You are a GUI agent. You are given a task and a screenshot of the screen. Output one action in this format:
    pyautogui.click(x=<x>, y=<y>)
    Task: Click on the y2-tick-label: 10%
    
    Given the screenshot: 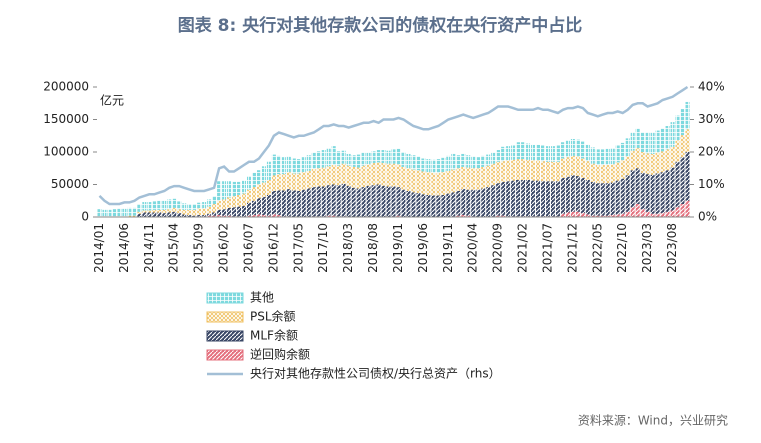 What is the action you would take?
    pyautogui.click(x=711, y=184)
    